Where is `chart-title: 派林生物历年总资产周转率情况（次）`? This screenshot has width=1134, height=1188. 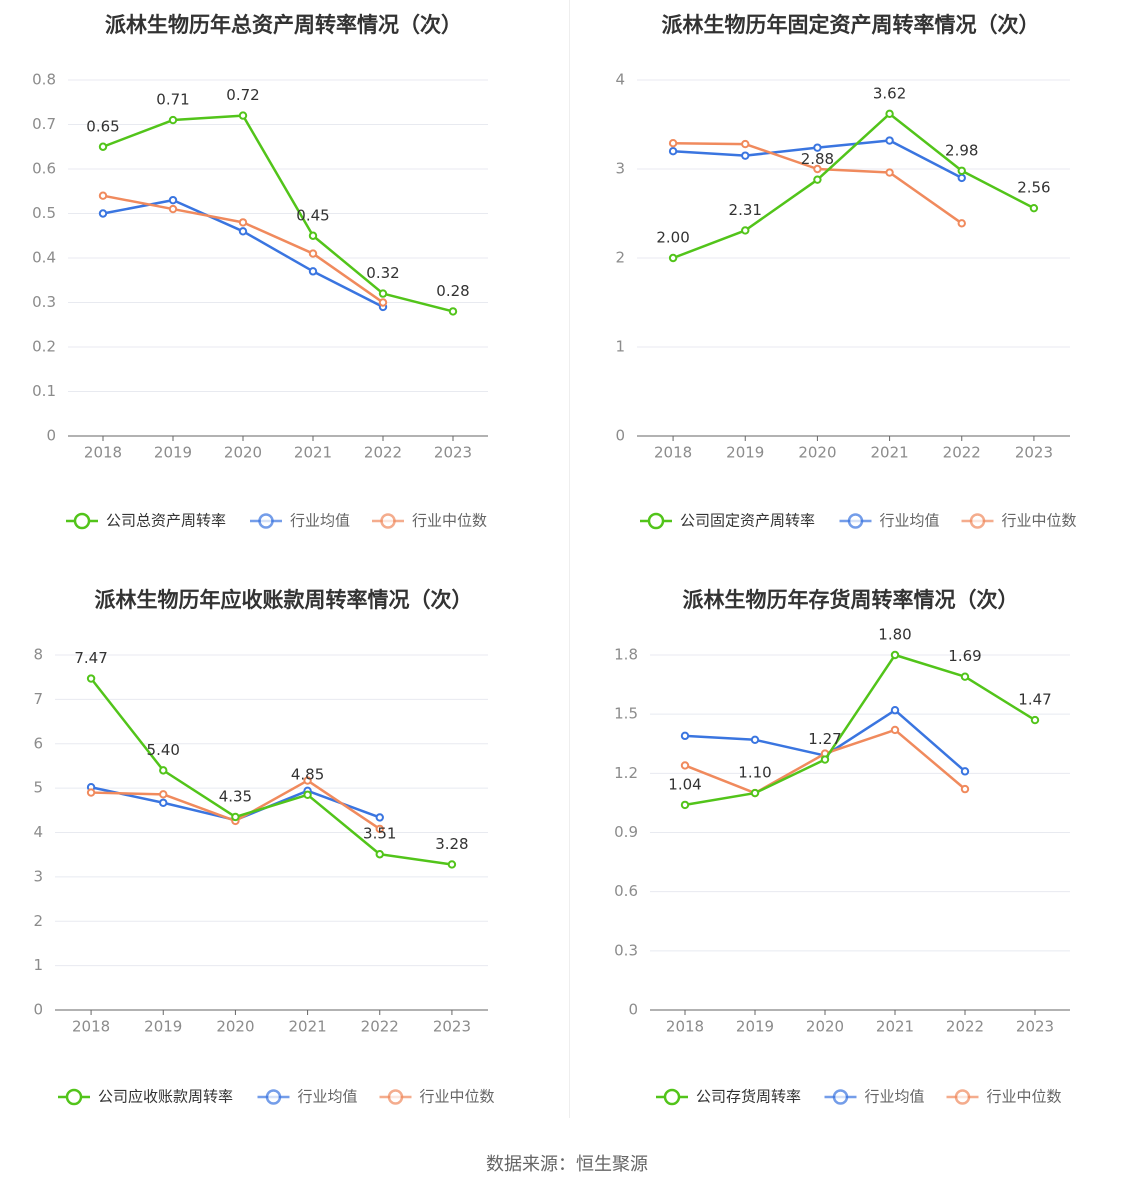
chart-title: 派林生物历年总资产周转率情况（次） is located at coordinates (283, 25).